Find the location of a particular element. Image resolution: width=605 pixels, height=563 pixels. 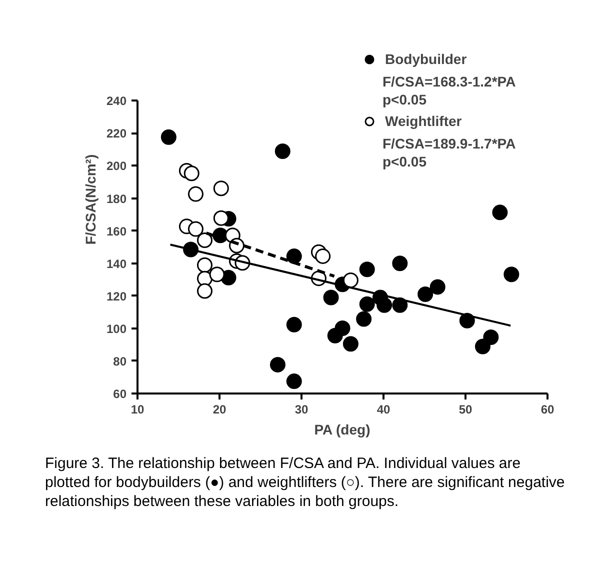

y-tick-label: 220 is located at coordinates (116, 133).